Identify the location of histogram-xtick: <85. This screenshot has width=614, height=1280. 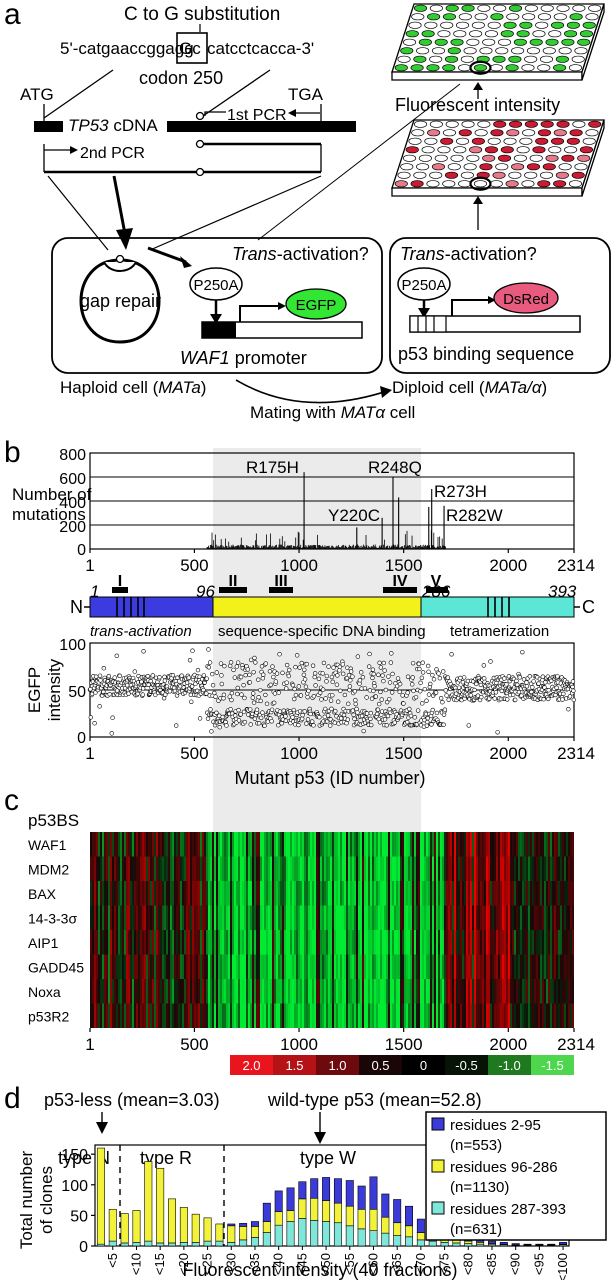
(491, 1264).